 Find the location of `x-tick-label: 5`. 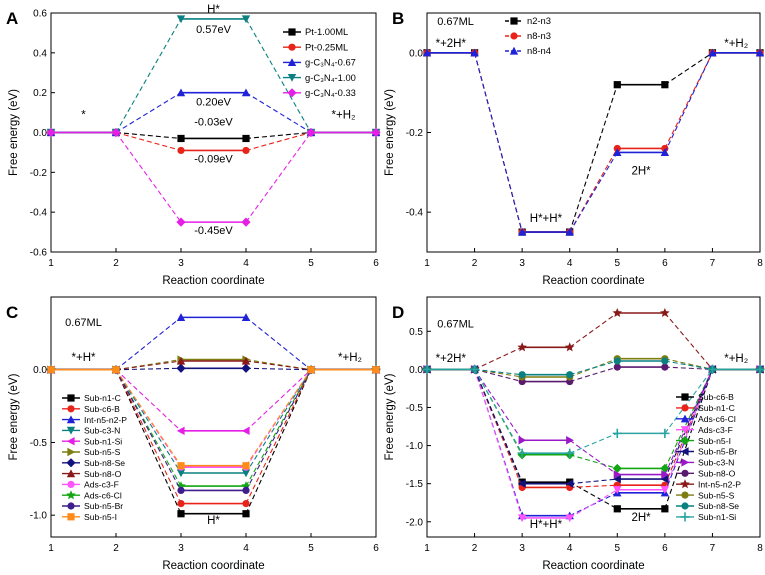

x-tick-label: 5 is located at coordinates (311, 263).